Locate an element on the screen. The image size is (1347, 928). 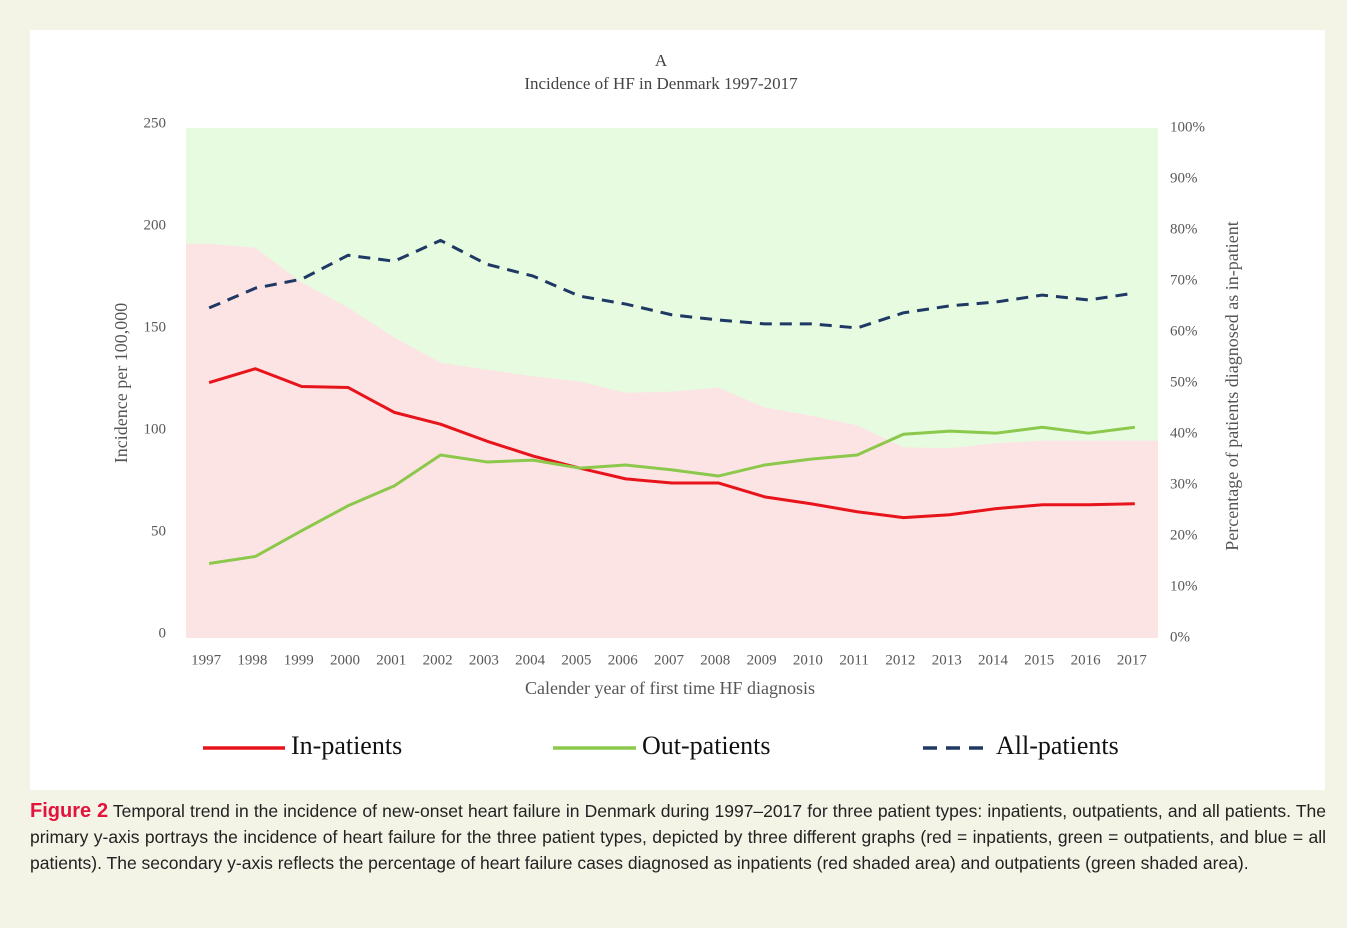
x-axis-label: Calender year of first time HF diagnosis is located at coordinates (670, 688).